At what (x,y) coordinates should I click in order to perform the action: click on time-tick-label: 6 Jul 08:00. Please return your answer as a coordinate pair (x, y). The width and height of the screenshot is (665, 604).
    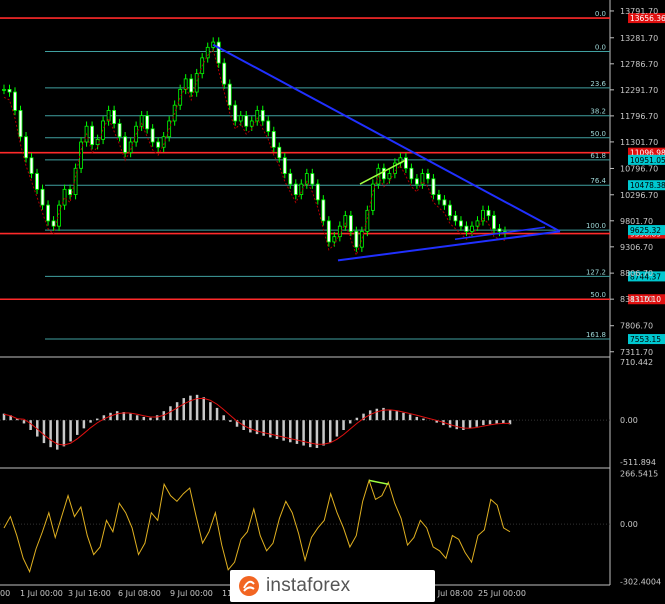
    Looking at the image, I should click on (139, 593).